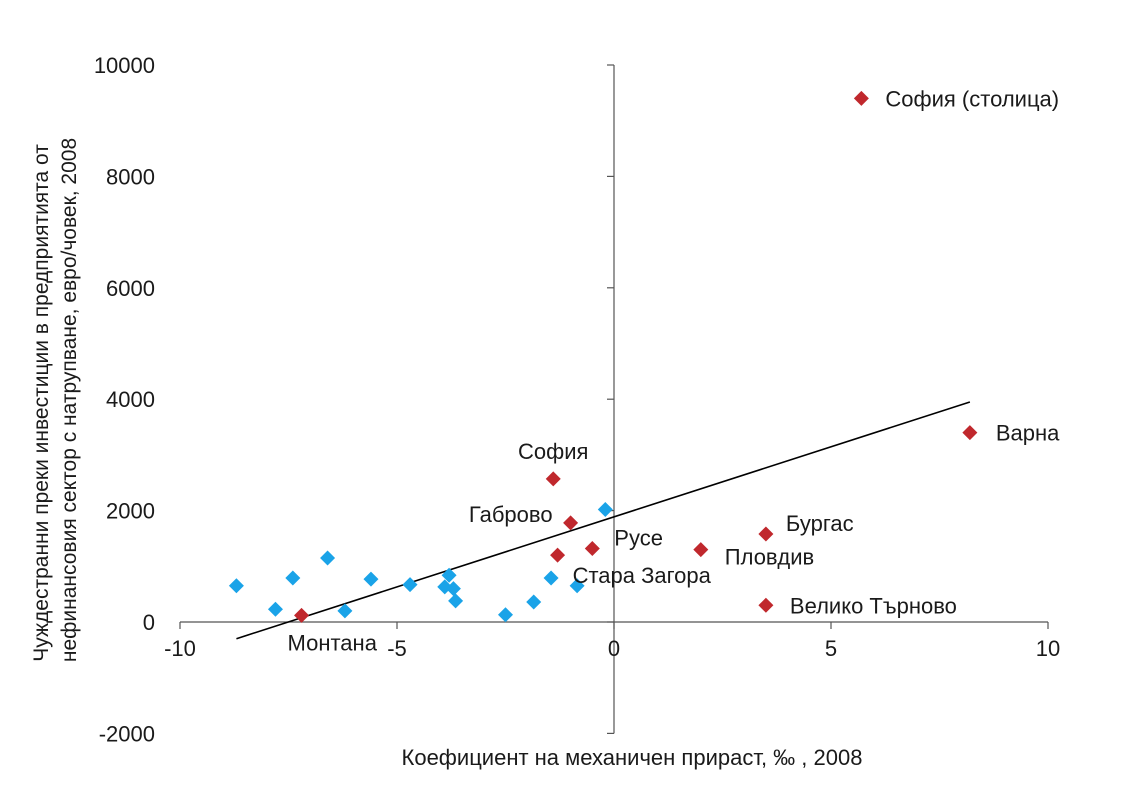 Image resolution: width=1147 pixels, height=785 pixels. Describe the element at coordinates (642, 575) in the screenshot. I see `data-point-label: Стара Загора` at that location.